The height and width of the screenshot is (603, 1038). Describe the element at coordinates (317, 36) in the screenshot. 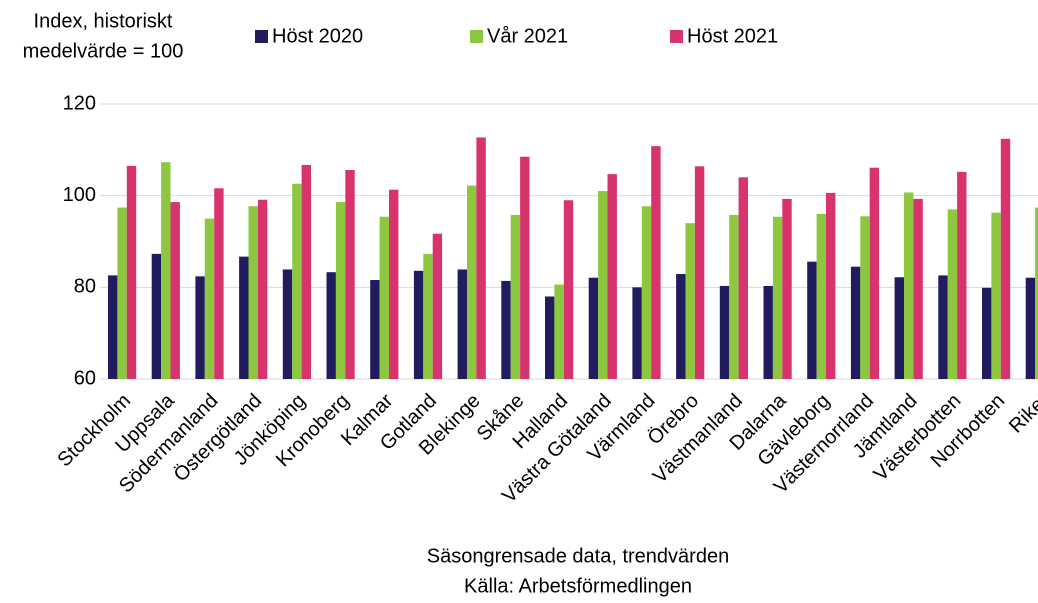

I see `legend-label: Höst 2020` at that location.